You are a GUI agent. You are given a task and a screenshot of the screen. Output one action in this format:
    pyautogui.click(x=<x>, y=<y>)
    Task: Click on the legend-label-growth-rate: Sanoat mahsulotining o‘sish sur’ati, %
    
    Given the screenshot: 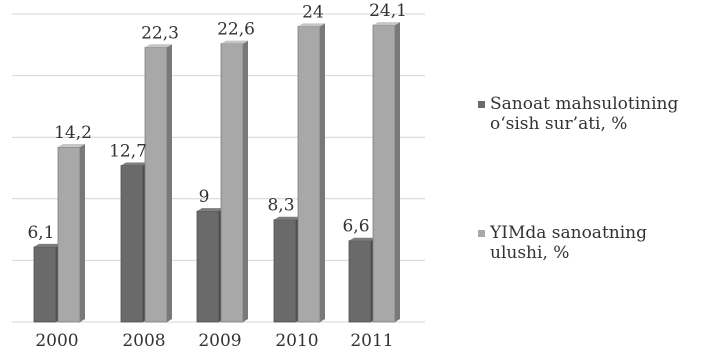 What is the action you would take?
    pyautogui.click(x=584, y=114)
    